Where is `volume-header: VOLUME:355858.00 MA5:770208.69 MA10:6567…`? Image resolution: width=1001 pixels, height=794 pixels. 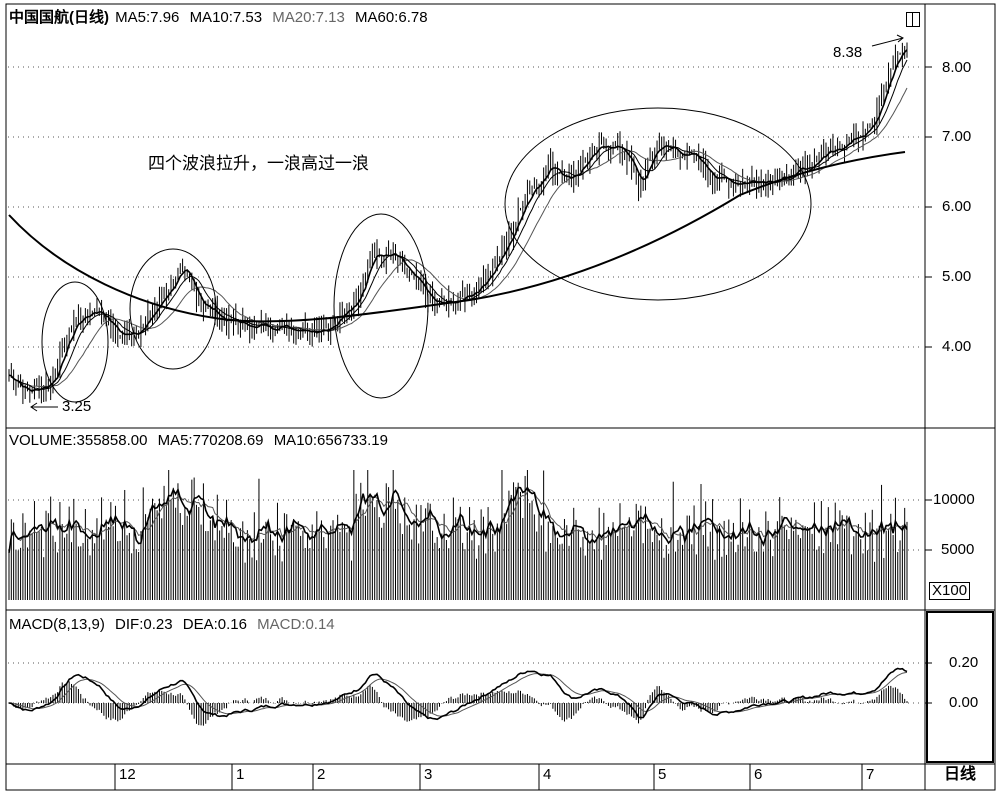
volume-header: VOLUME:355858.00 MA5:770208.69 MA10:6567… is located at coordinates (198, 441).